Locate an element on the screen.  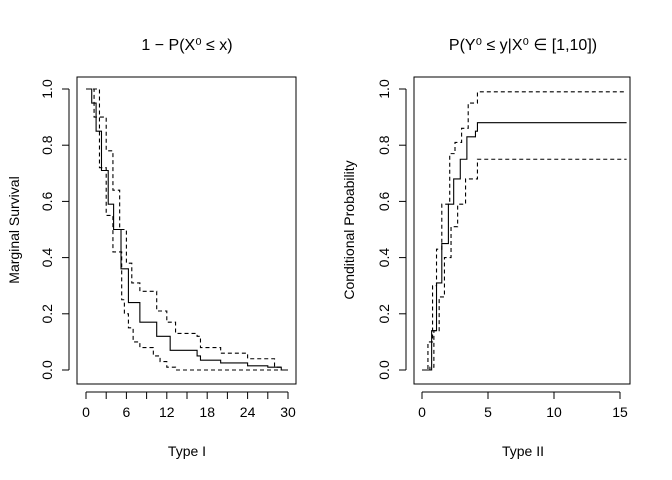
x-tick-label: 18 is located at coordinates (207, 412).